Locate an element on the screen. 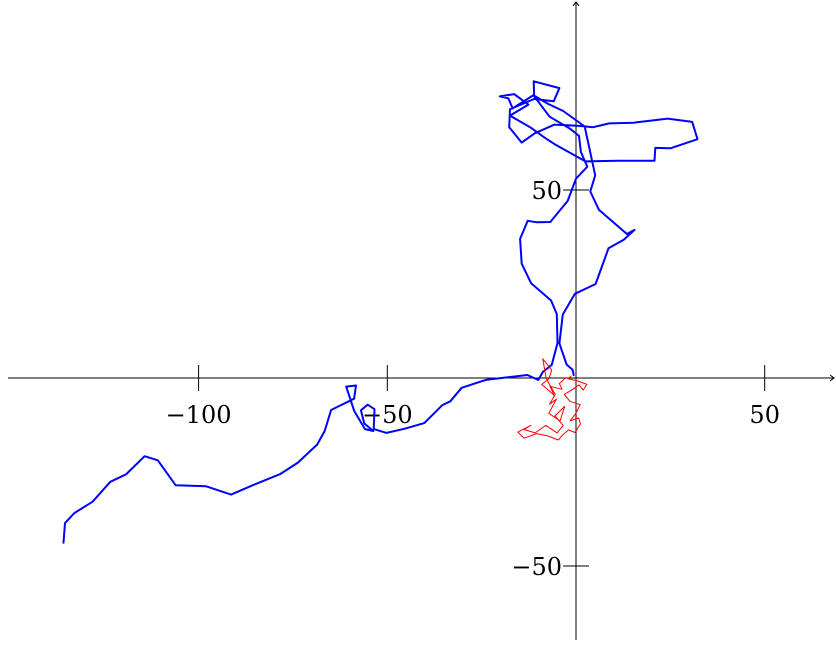  x-tick-label: 50 is located at coordinates (764, 415).